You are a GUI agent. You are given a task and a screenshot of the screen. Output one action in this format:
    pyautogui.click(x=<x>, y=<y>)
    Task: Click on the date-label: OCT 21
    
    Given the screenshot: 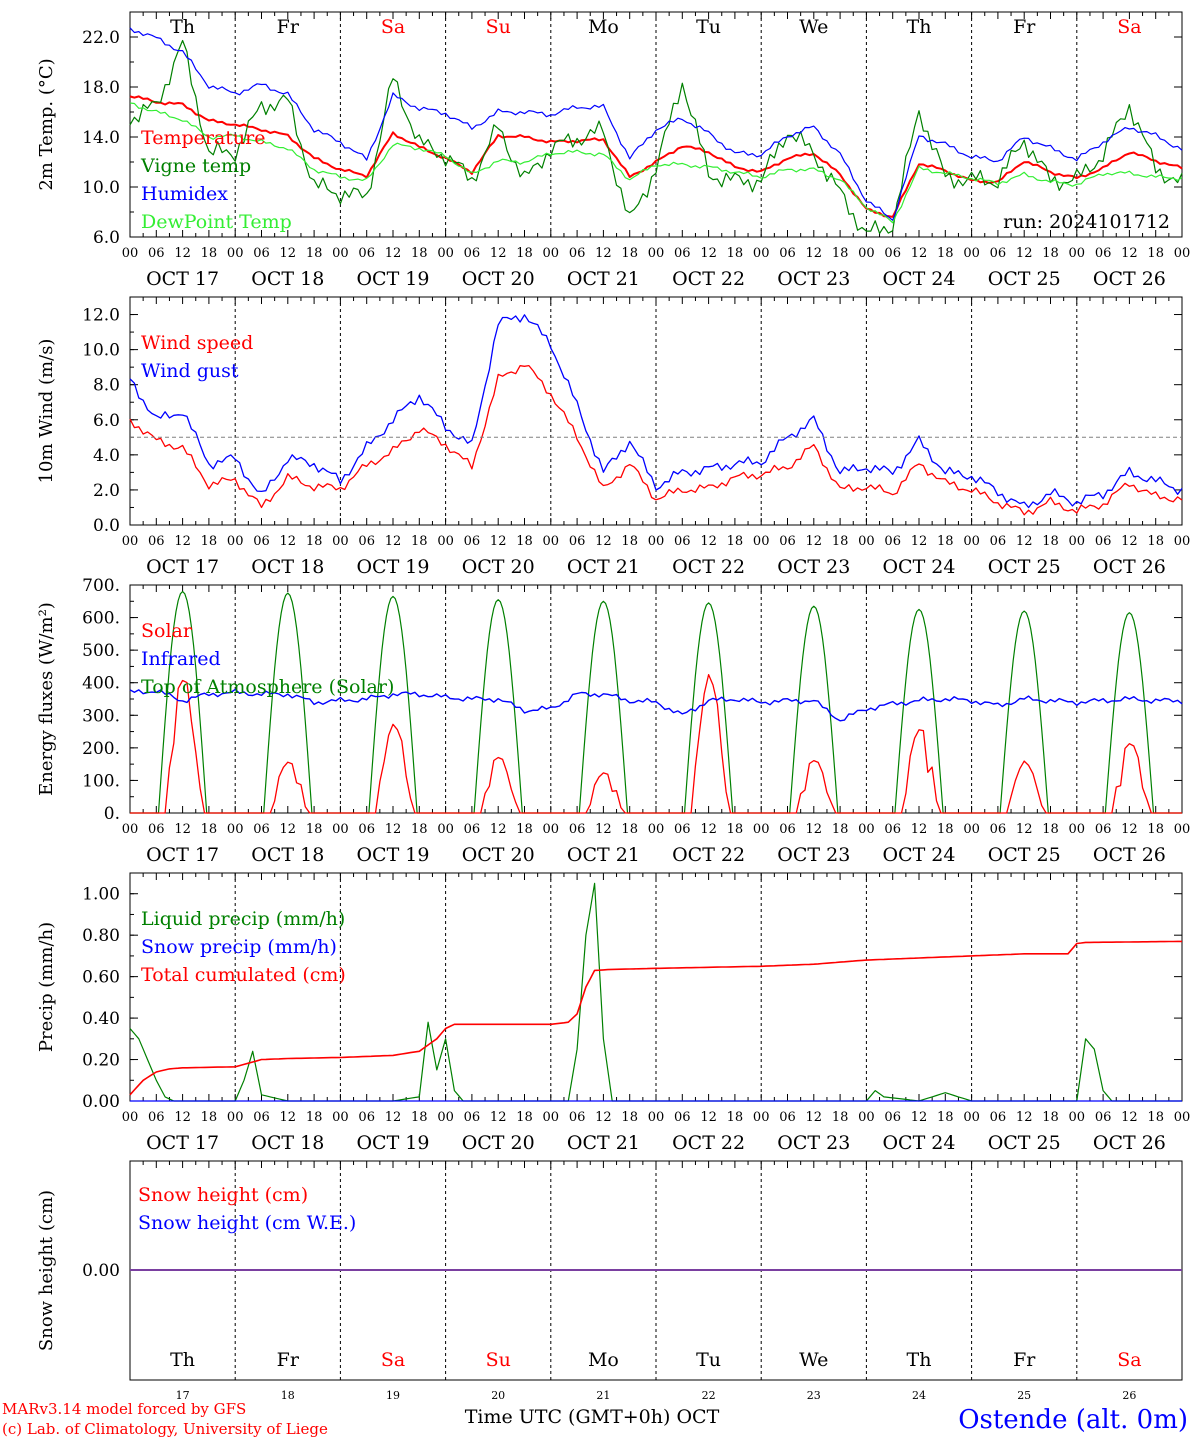 What is the action you would take?
    pyautogui.click(x=603, y=1143)
    